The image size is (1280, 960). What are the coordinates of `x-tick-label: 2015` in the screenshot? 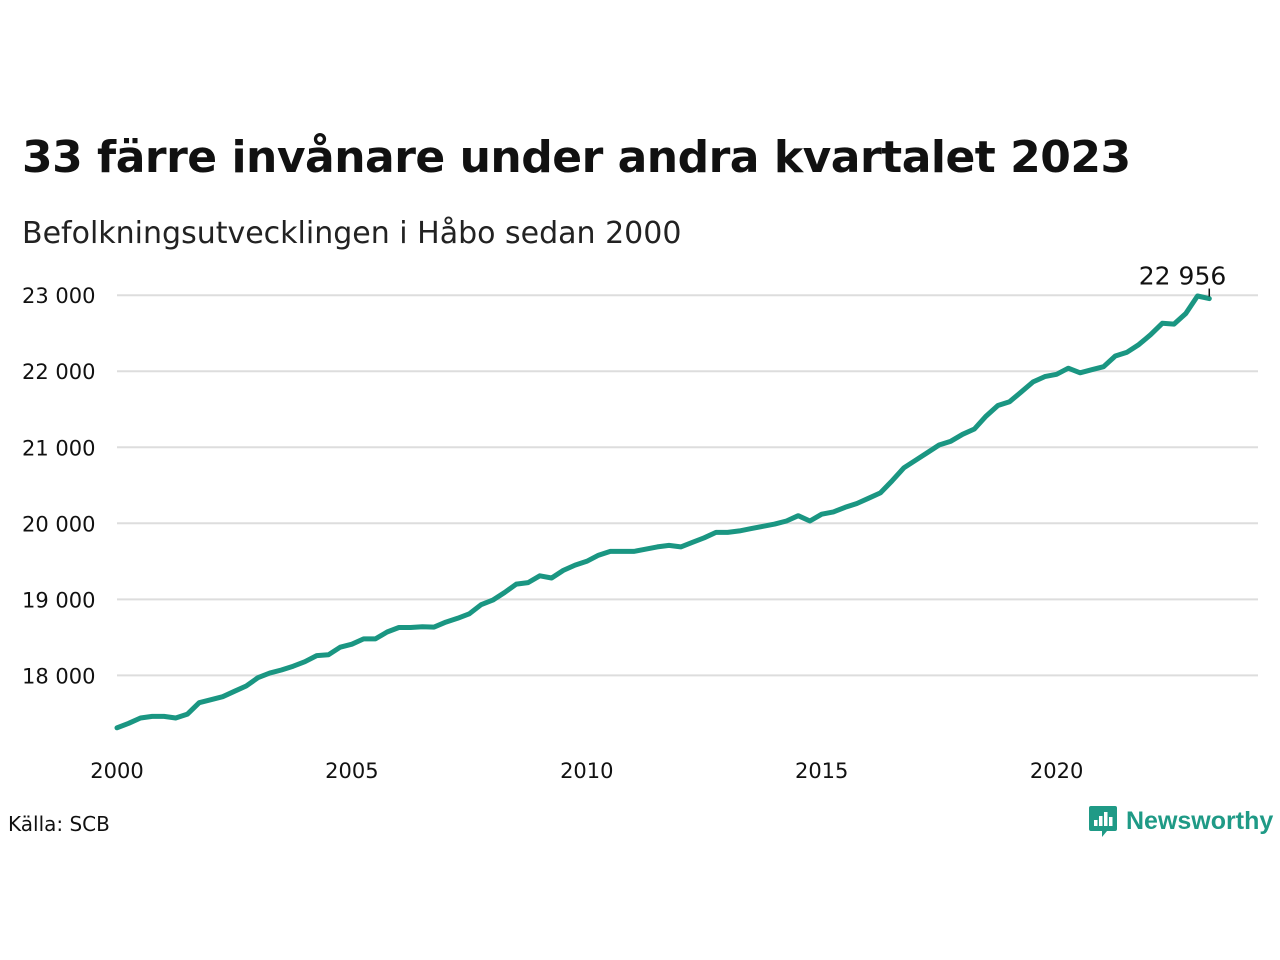 It's located at (821, 771).